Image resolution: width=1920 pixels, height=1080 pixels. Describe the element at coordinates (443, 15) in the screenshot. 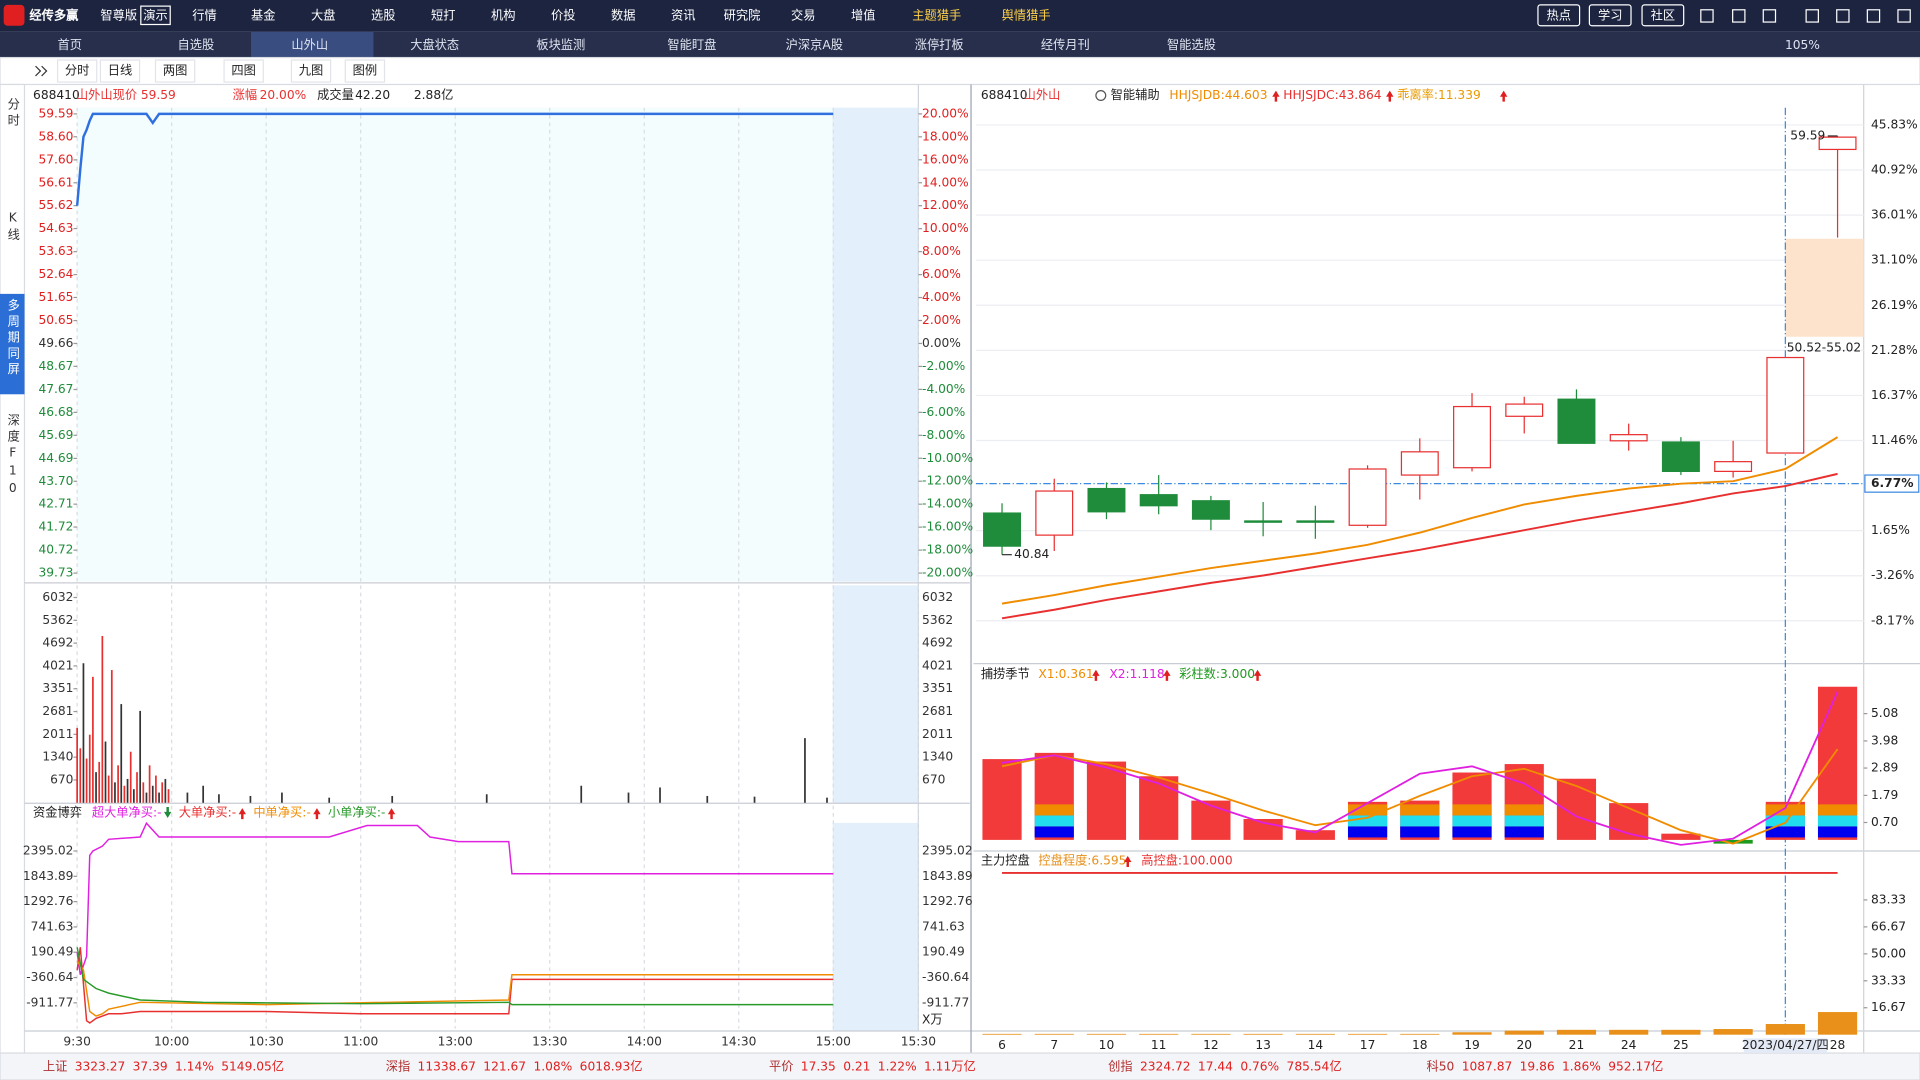

I see `menu-item: 短打` at that location.